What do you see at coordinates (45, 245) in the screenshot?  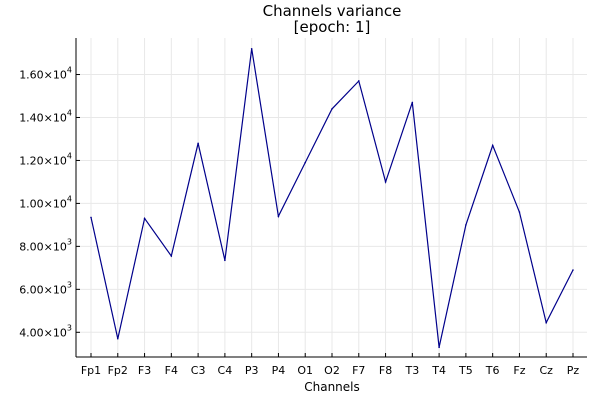 I see `y-tick-label: 8.00×10³` at bounding box center [45, 245].